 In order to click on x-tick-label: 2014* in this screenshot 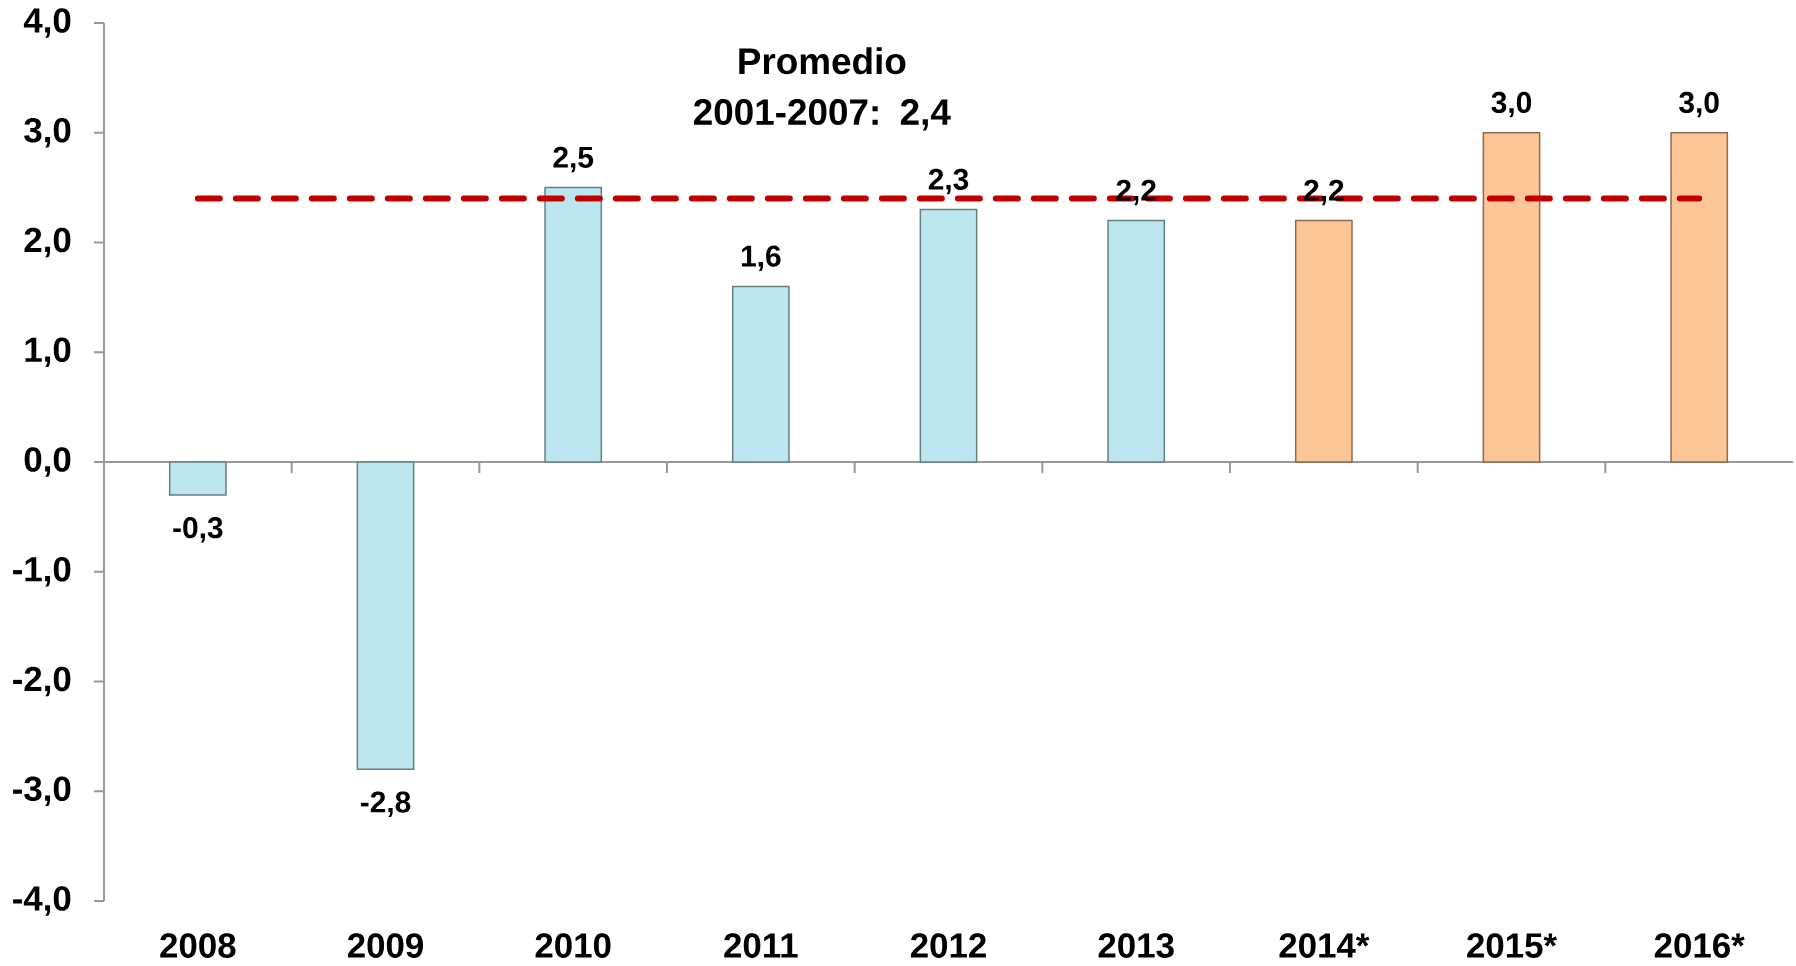, I will do `click(1324, 945)`.